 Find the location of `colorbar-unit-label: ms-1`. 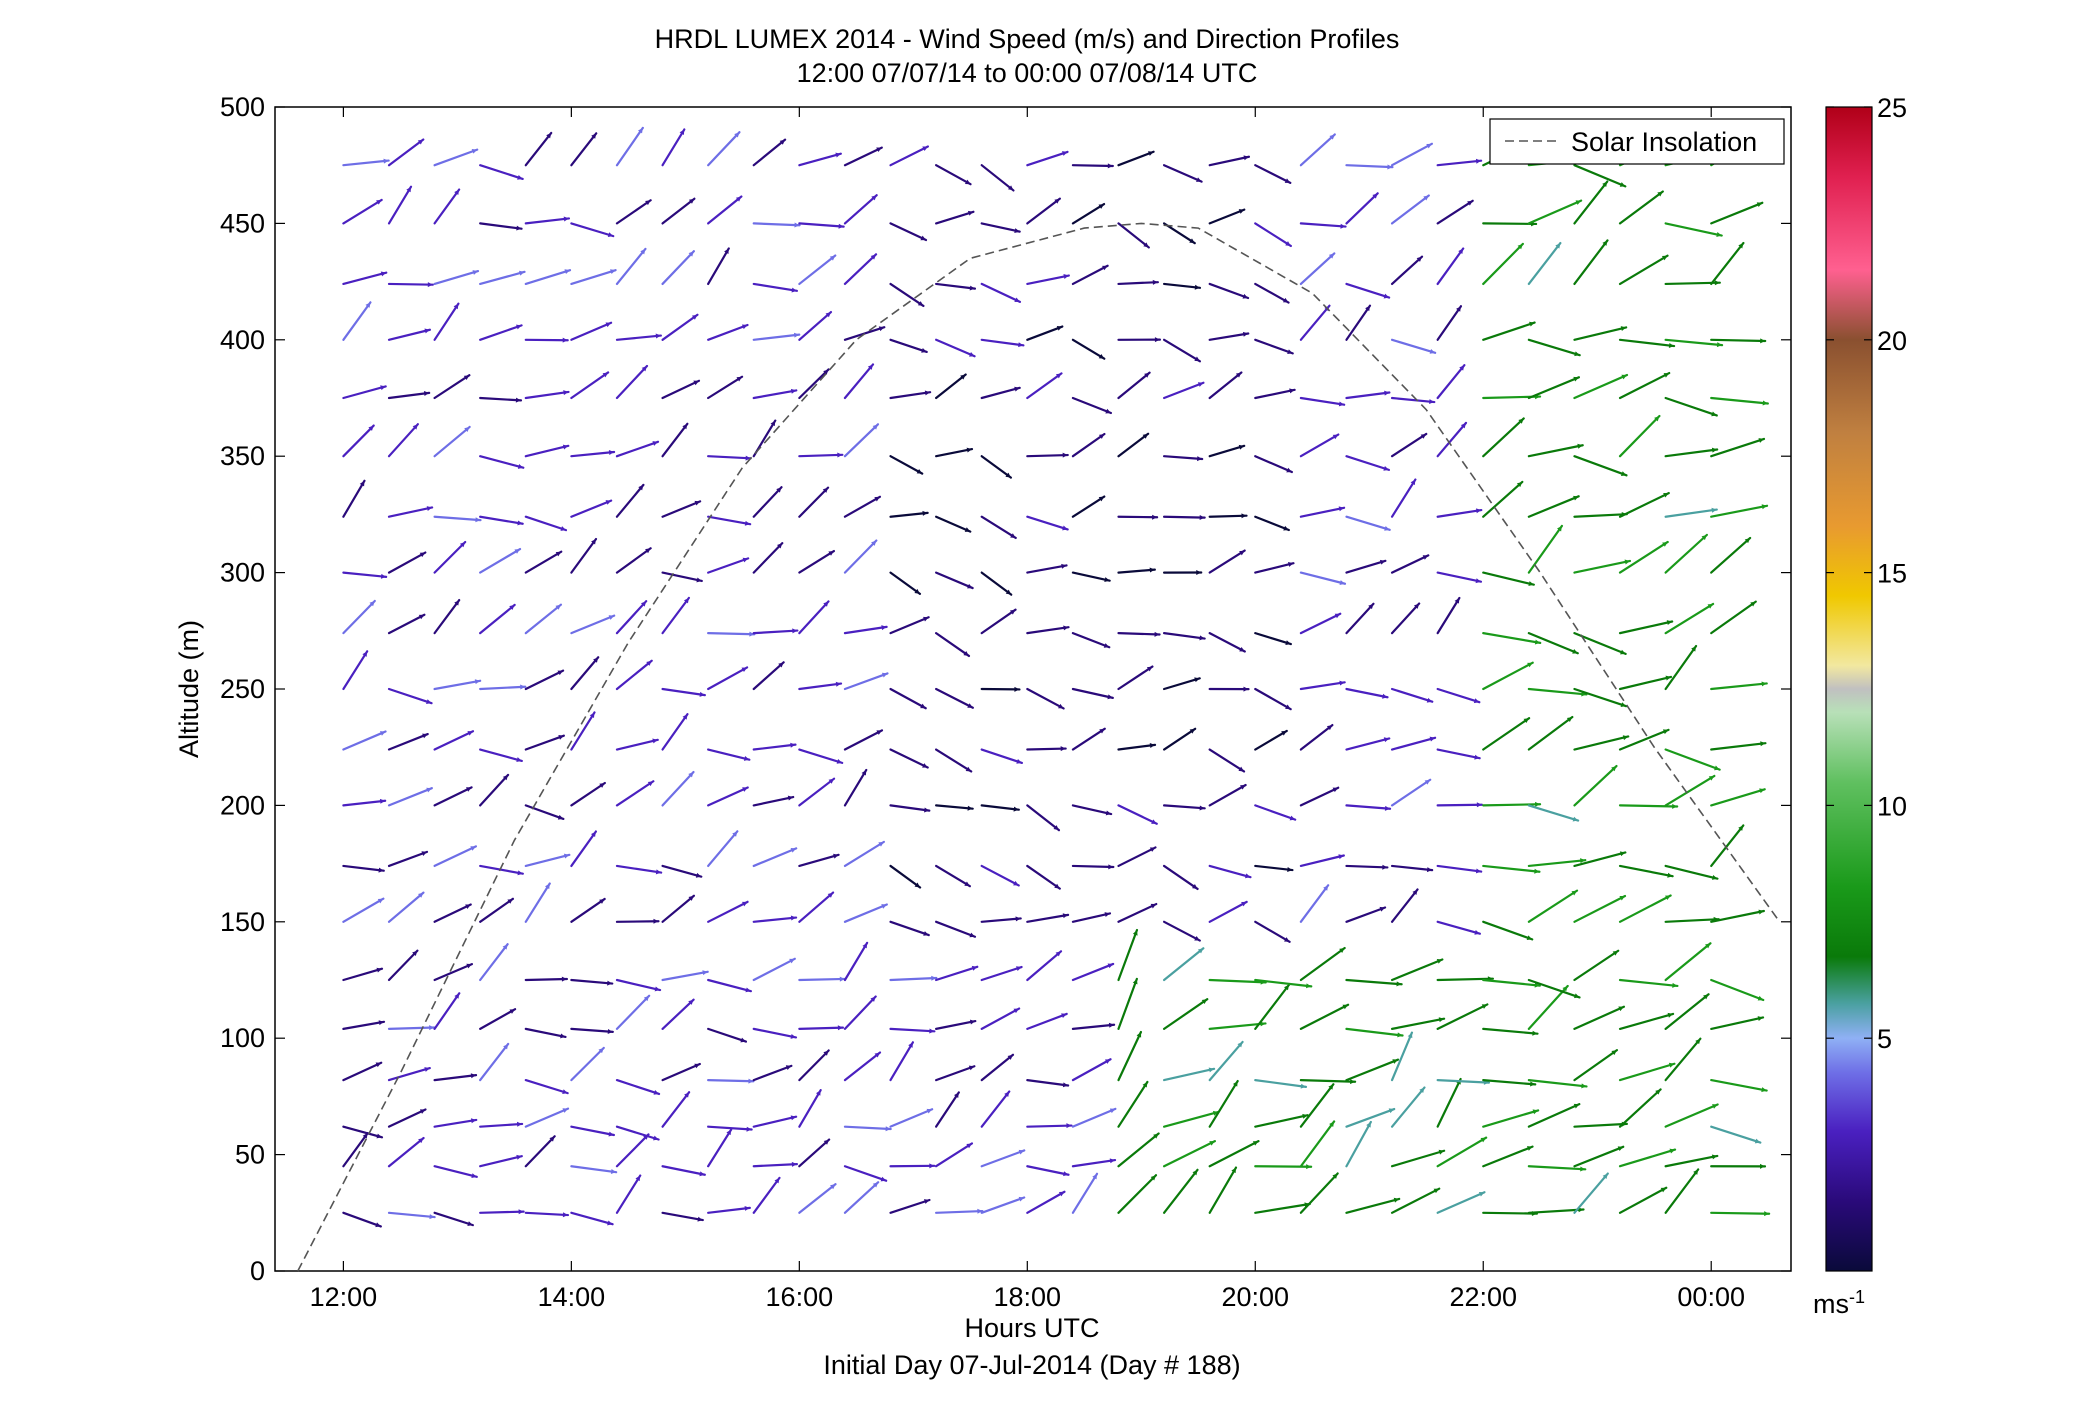

colorbar-unit-label: ms-1 is located at coordinates (1839, 1303).